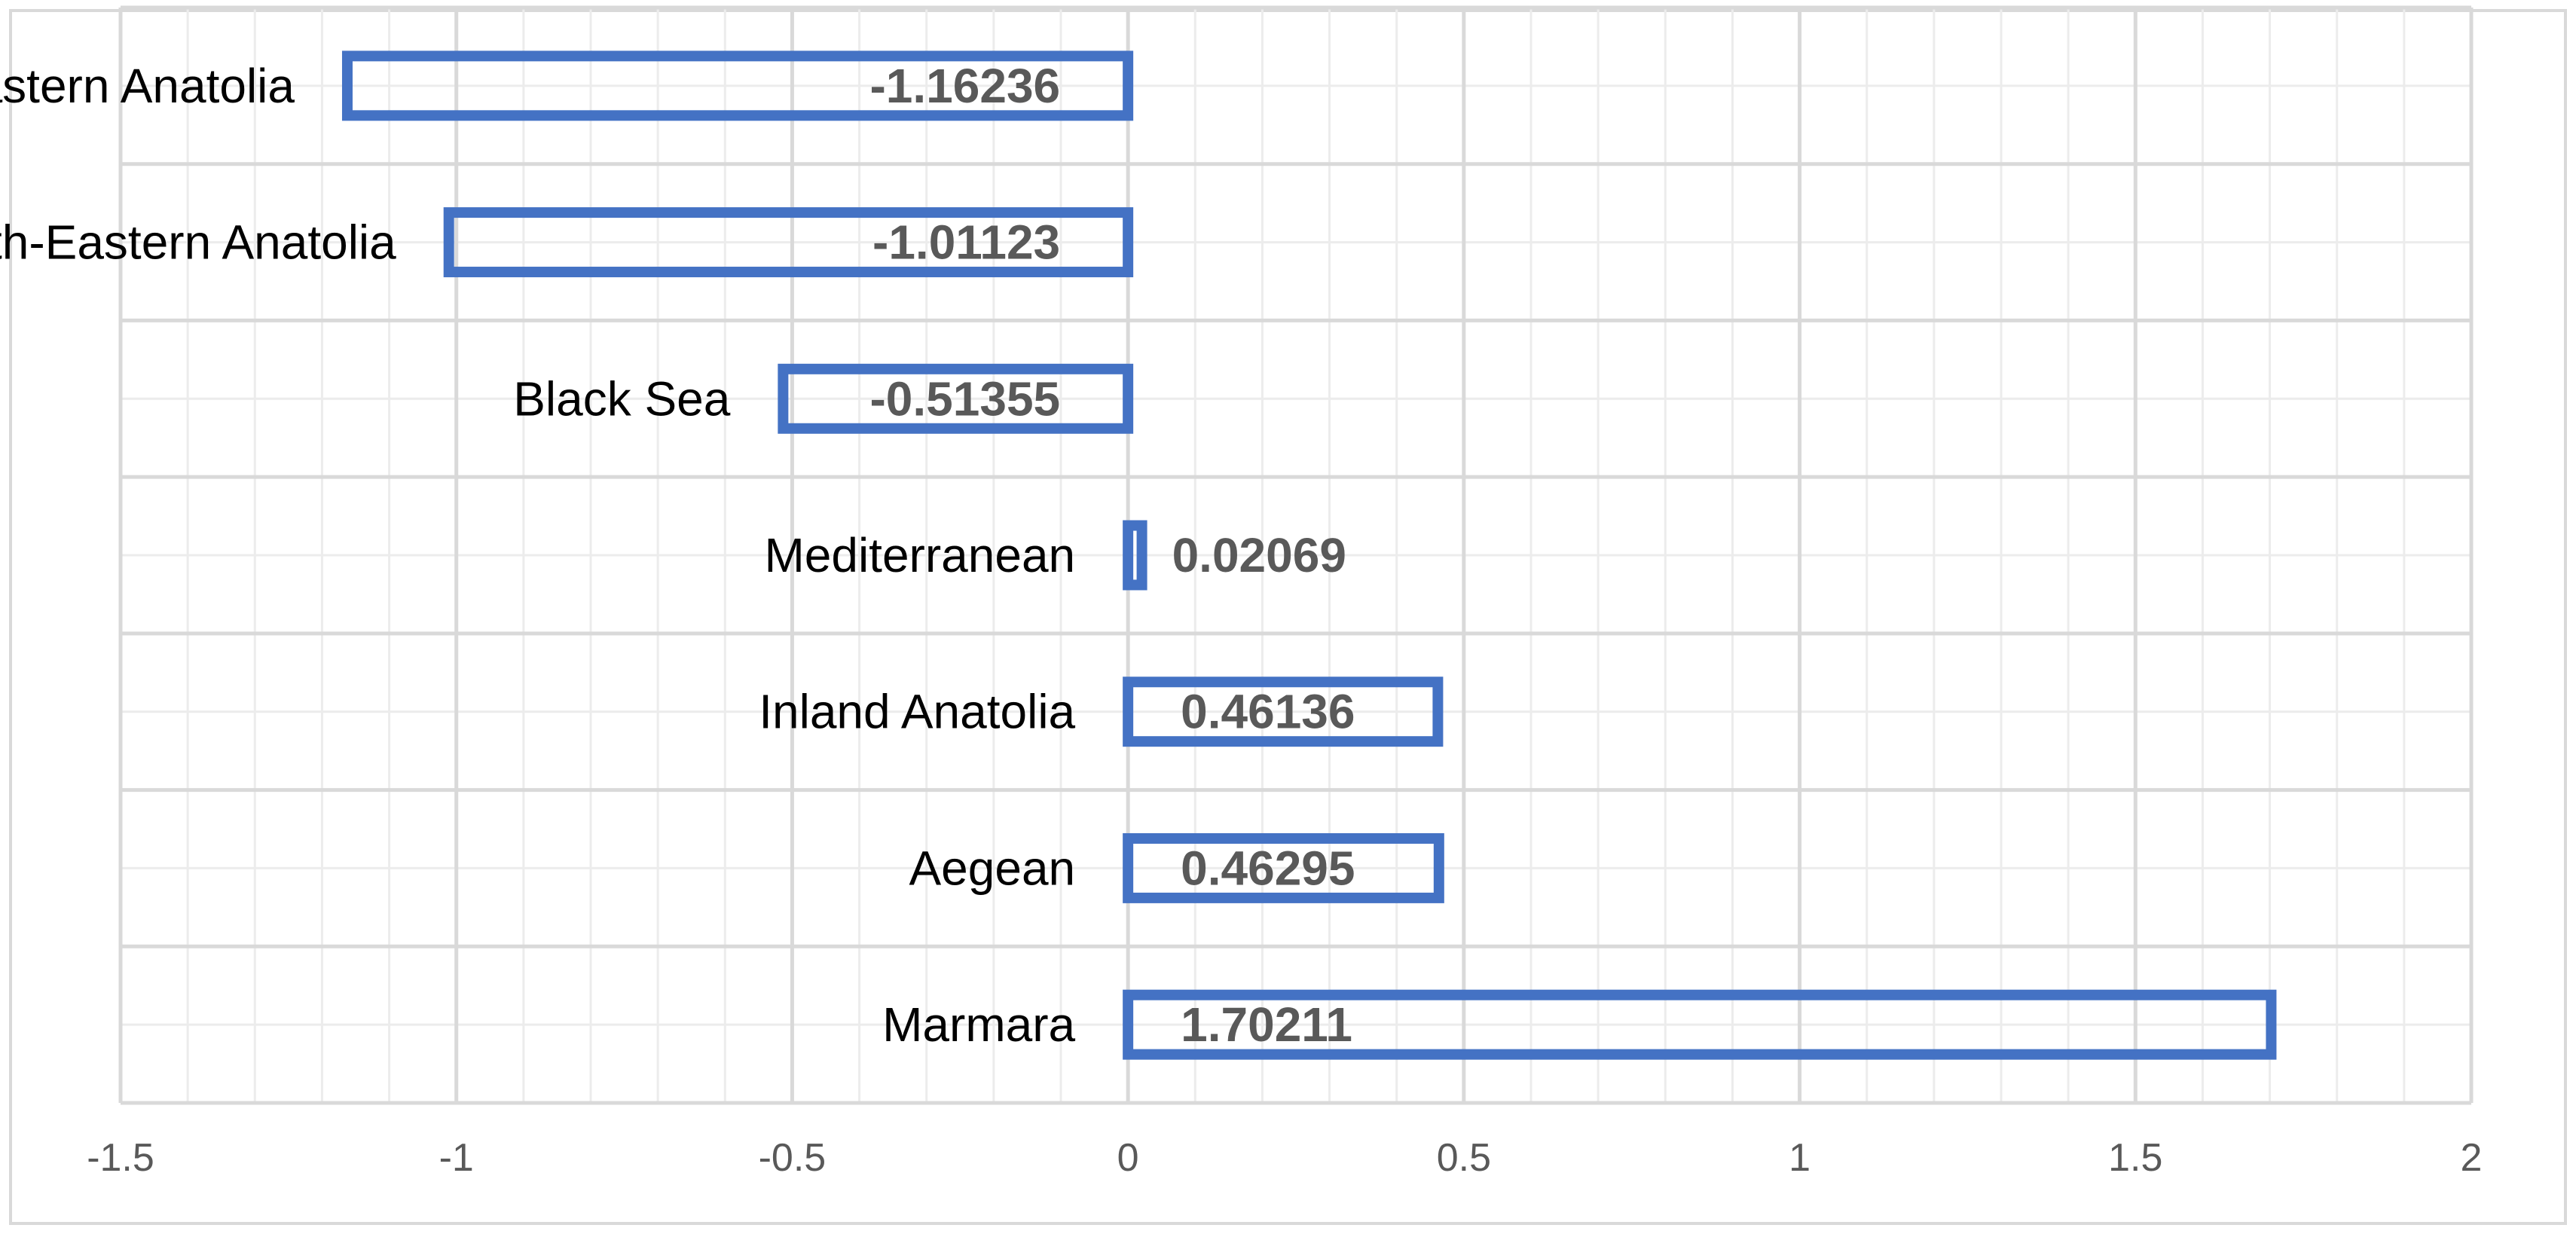 The image size is (2576, 1234). I want to click on x-tick-label: 0, so click(1128, 1158).